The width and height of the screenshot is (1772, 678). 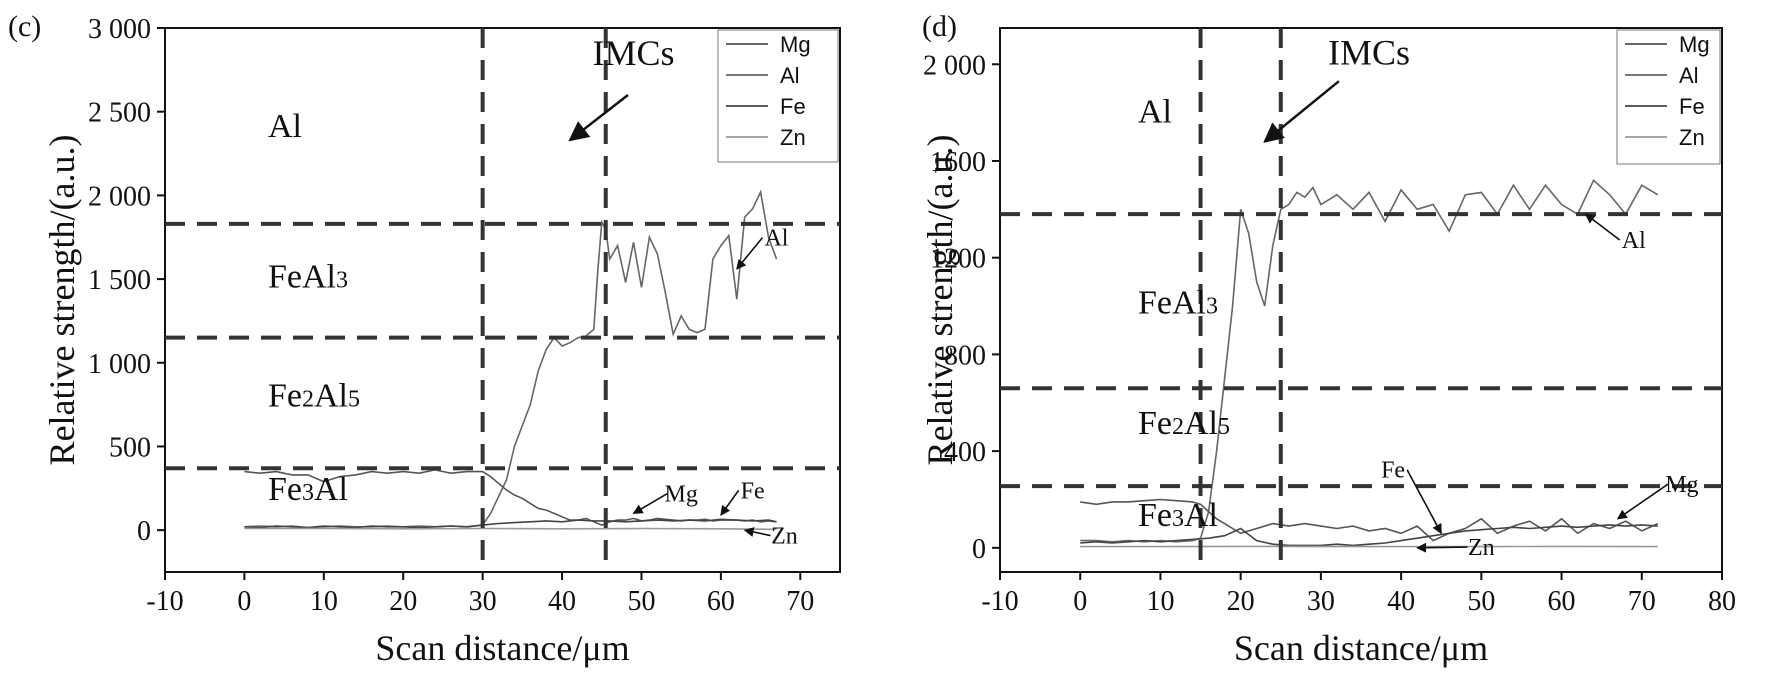 I want to click on series-line-zn, so click(x=510, y=529).